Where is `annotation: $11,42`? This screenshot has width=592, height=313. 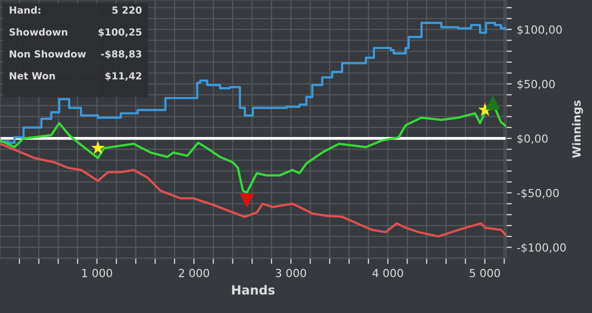 annotation: $11,42 is located at coordinates (123, 76).